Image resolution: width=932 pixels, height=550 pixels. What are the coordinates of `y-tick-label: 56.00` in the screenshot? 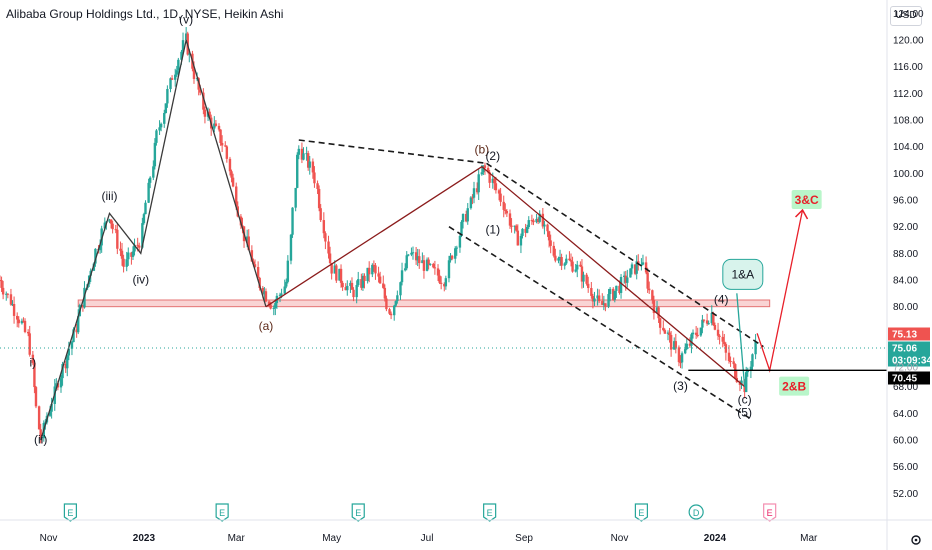 It's located at (905, 467).